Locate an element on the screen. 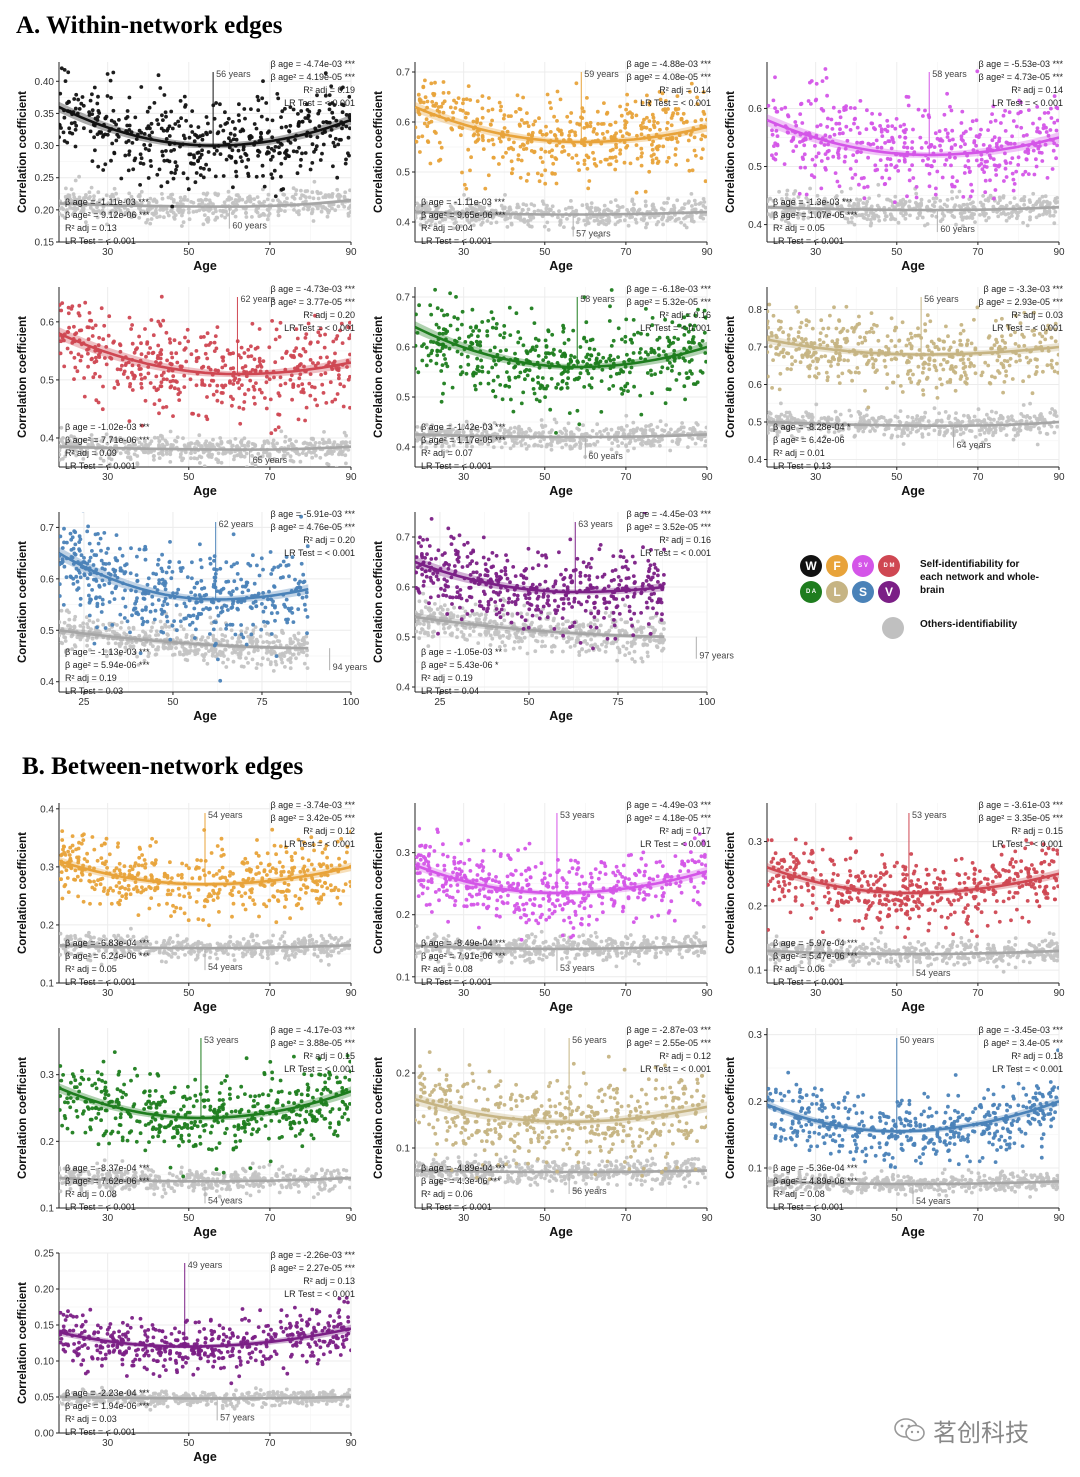 This screenshot has width=1080, height=1477. self-points is located at coordinates (205, 365).